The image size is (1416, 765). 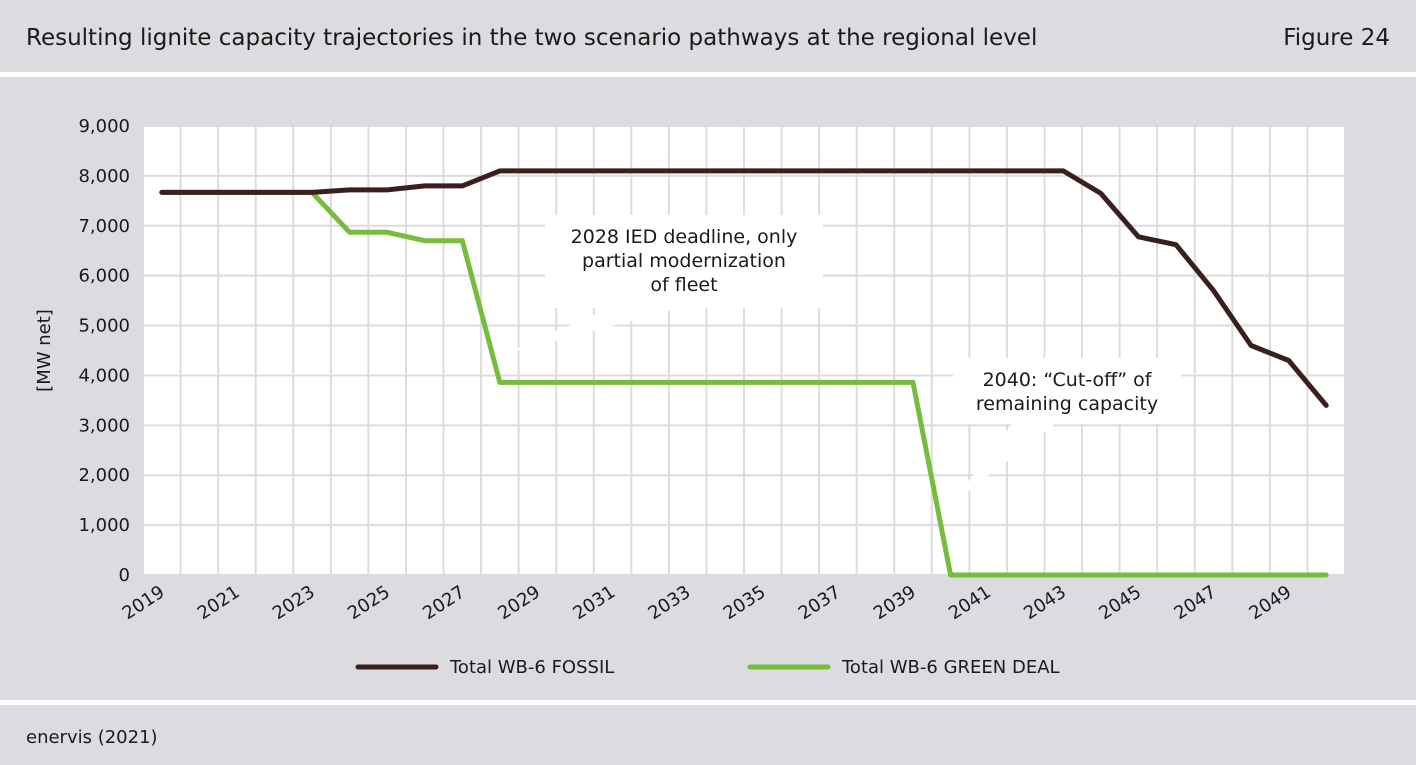 I want to click on y-tick-label: 5,000, so click(x=104, y=326).